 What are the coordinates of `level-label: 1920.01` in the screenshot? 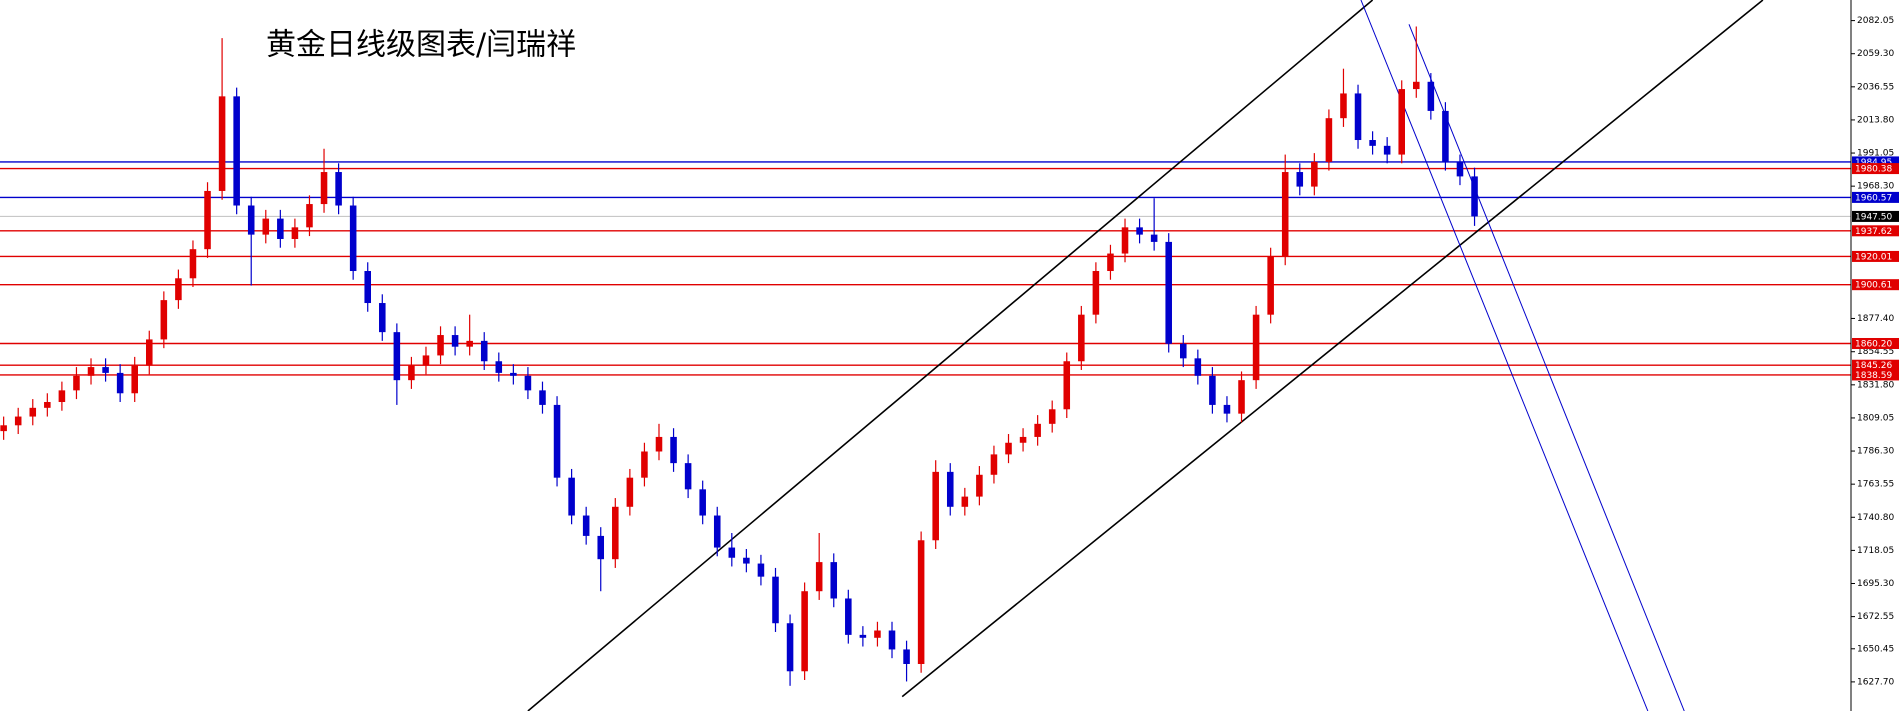 It's located at (1873, 257).